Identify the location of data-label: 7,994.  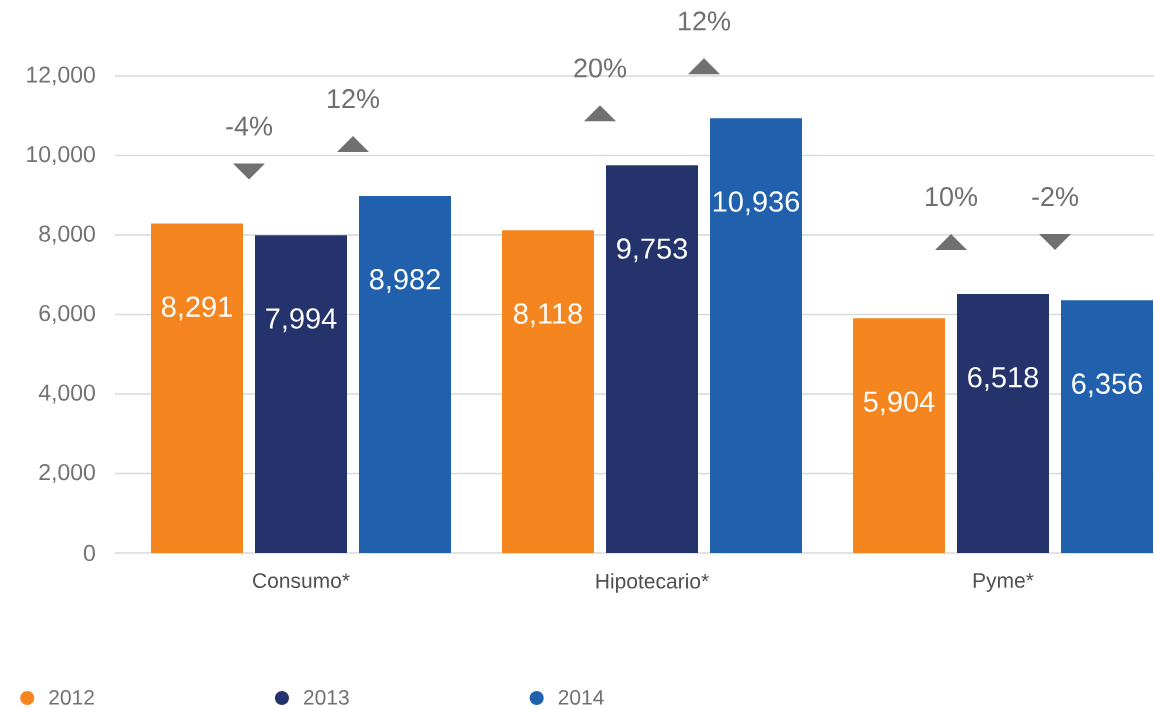
(301, 320).